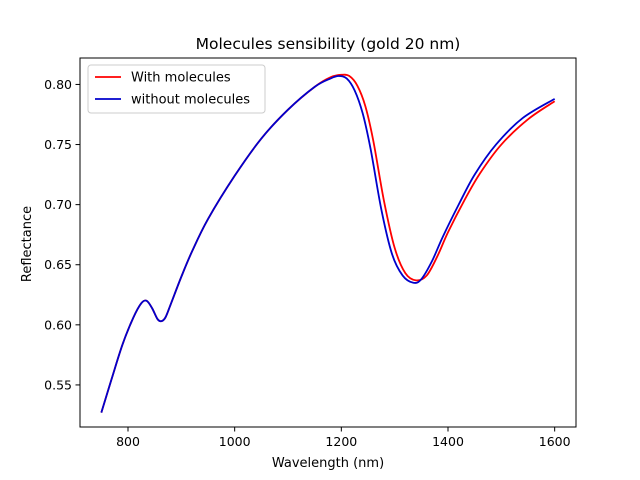 Image resolution: width=640 pixels, height=480 pixels. Describe the element at coordinates (190, 100) in the screenshot. I see `legend-label-1: without molecules` at that location.